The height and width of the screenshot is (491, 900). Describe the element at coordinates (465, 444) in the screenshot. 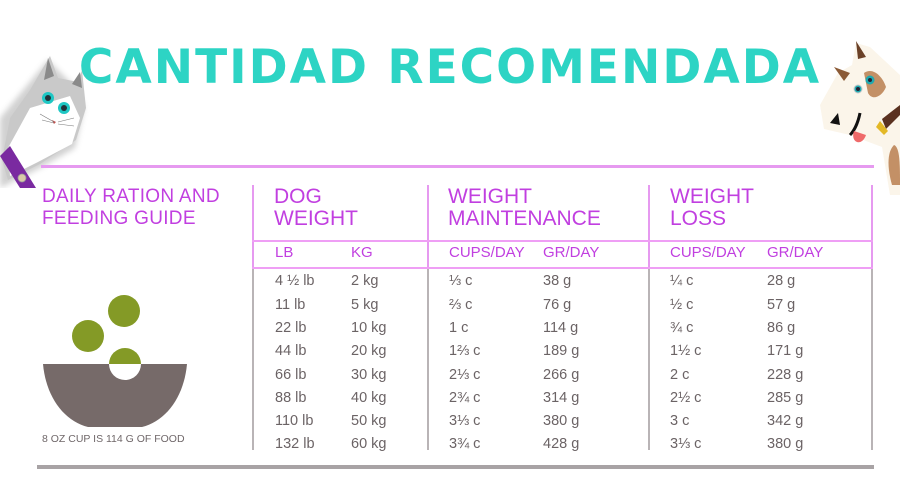

I see `cell-maint-cups: 3¾ c` at that location.